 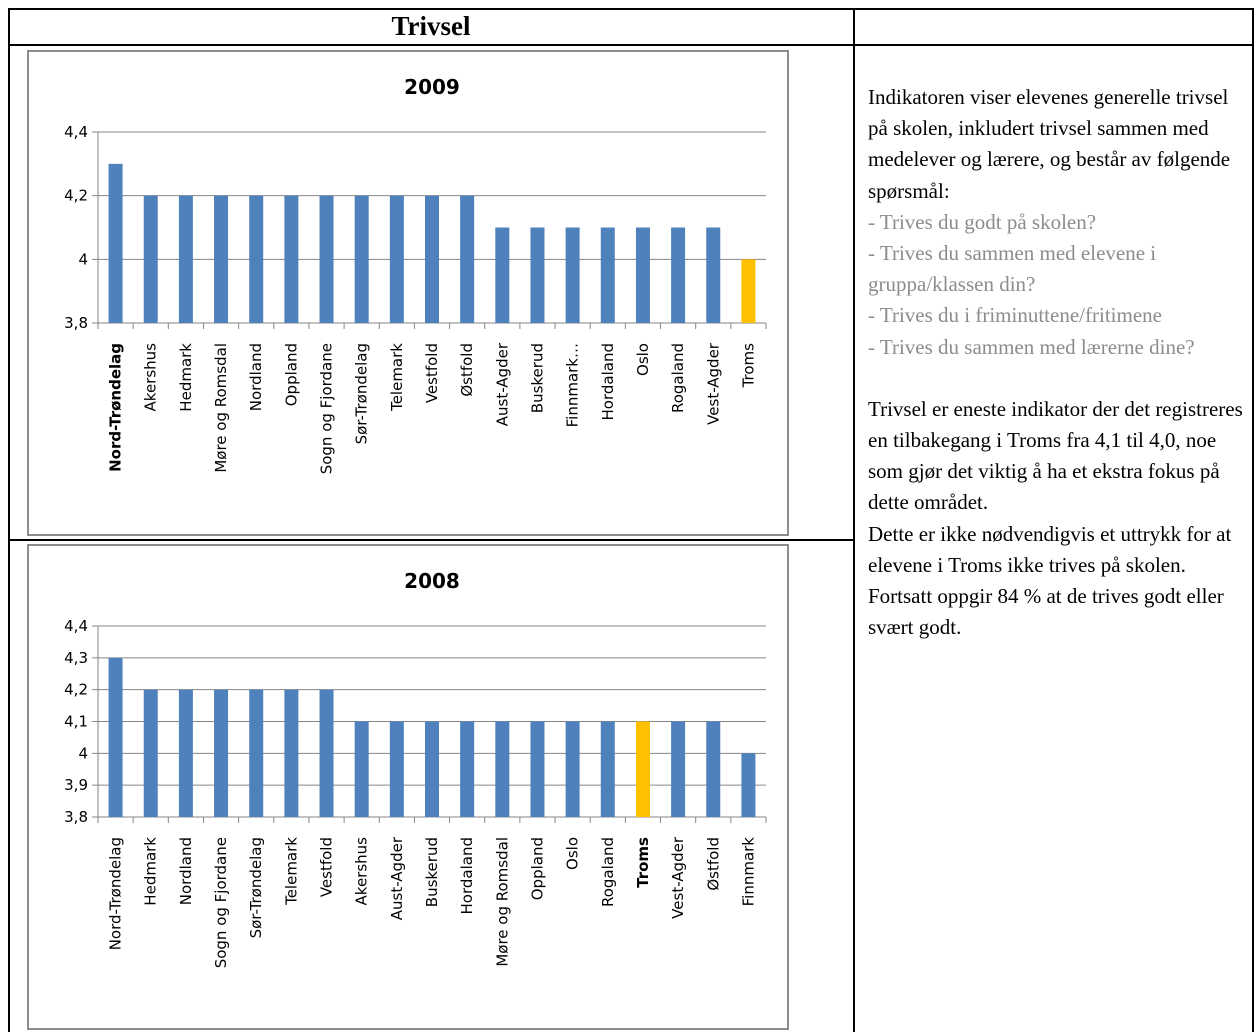 I want to click on table-divider-charts, so click(x=431, y=540).